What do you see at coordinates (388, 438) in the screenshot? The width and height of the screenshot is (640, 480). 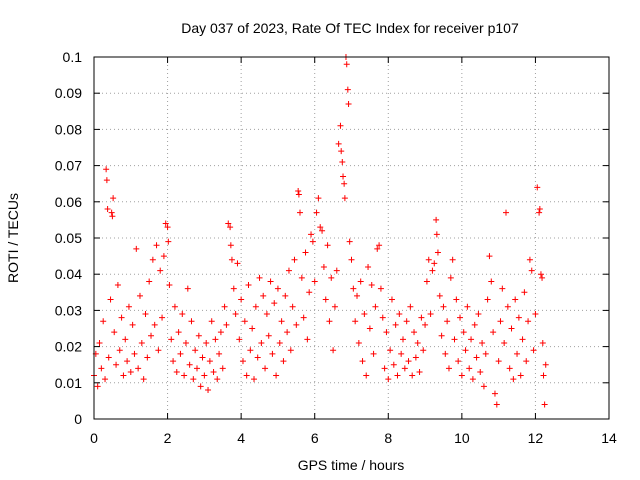 I see `x-tick-label: 8` at bounding box center [388, 438].